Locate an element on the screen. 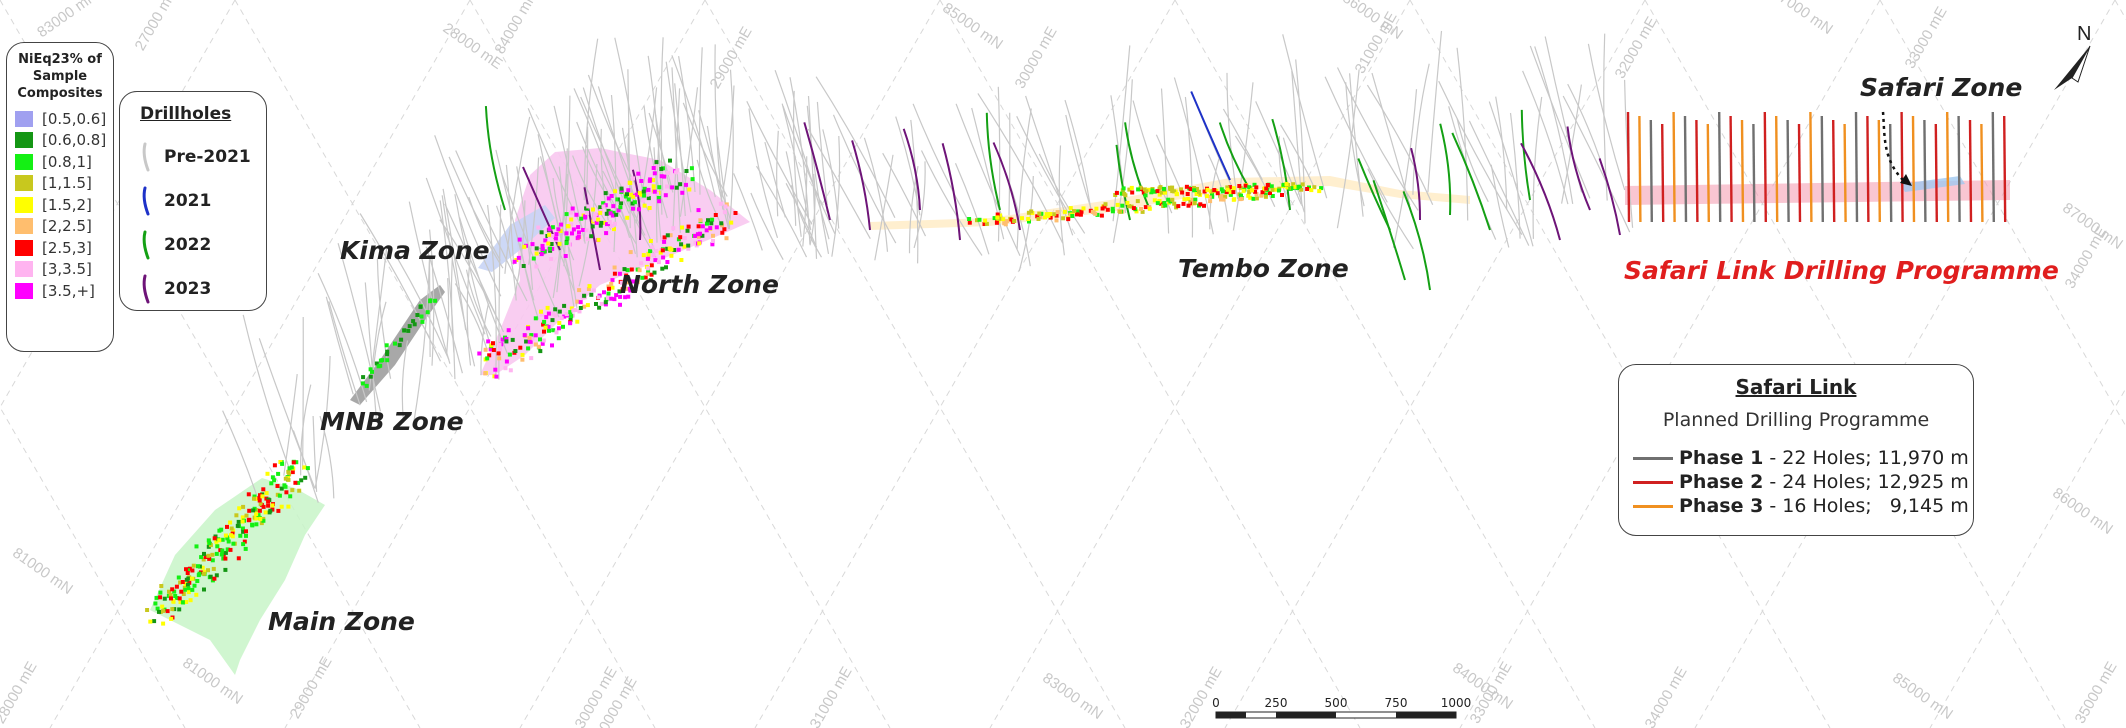 The image size is (2126, 728). safari-link-planned-holes is located at coordinates (1816, 167).